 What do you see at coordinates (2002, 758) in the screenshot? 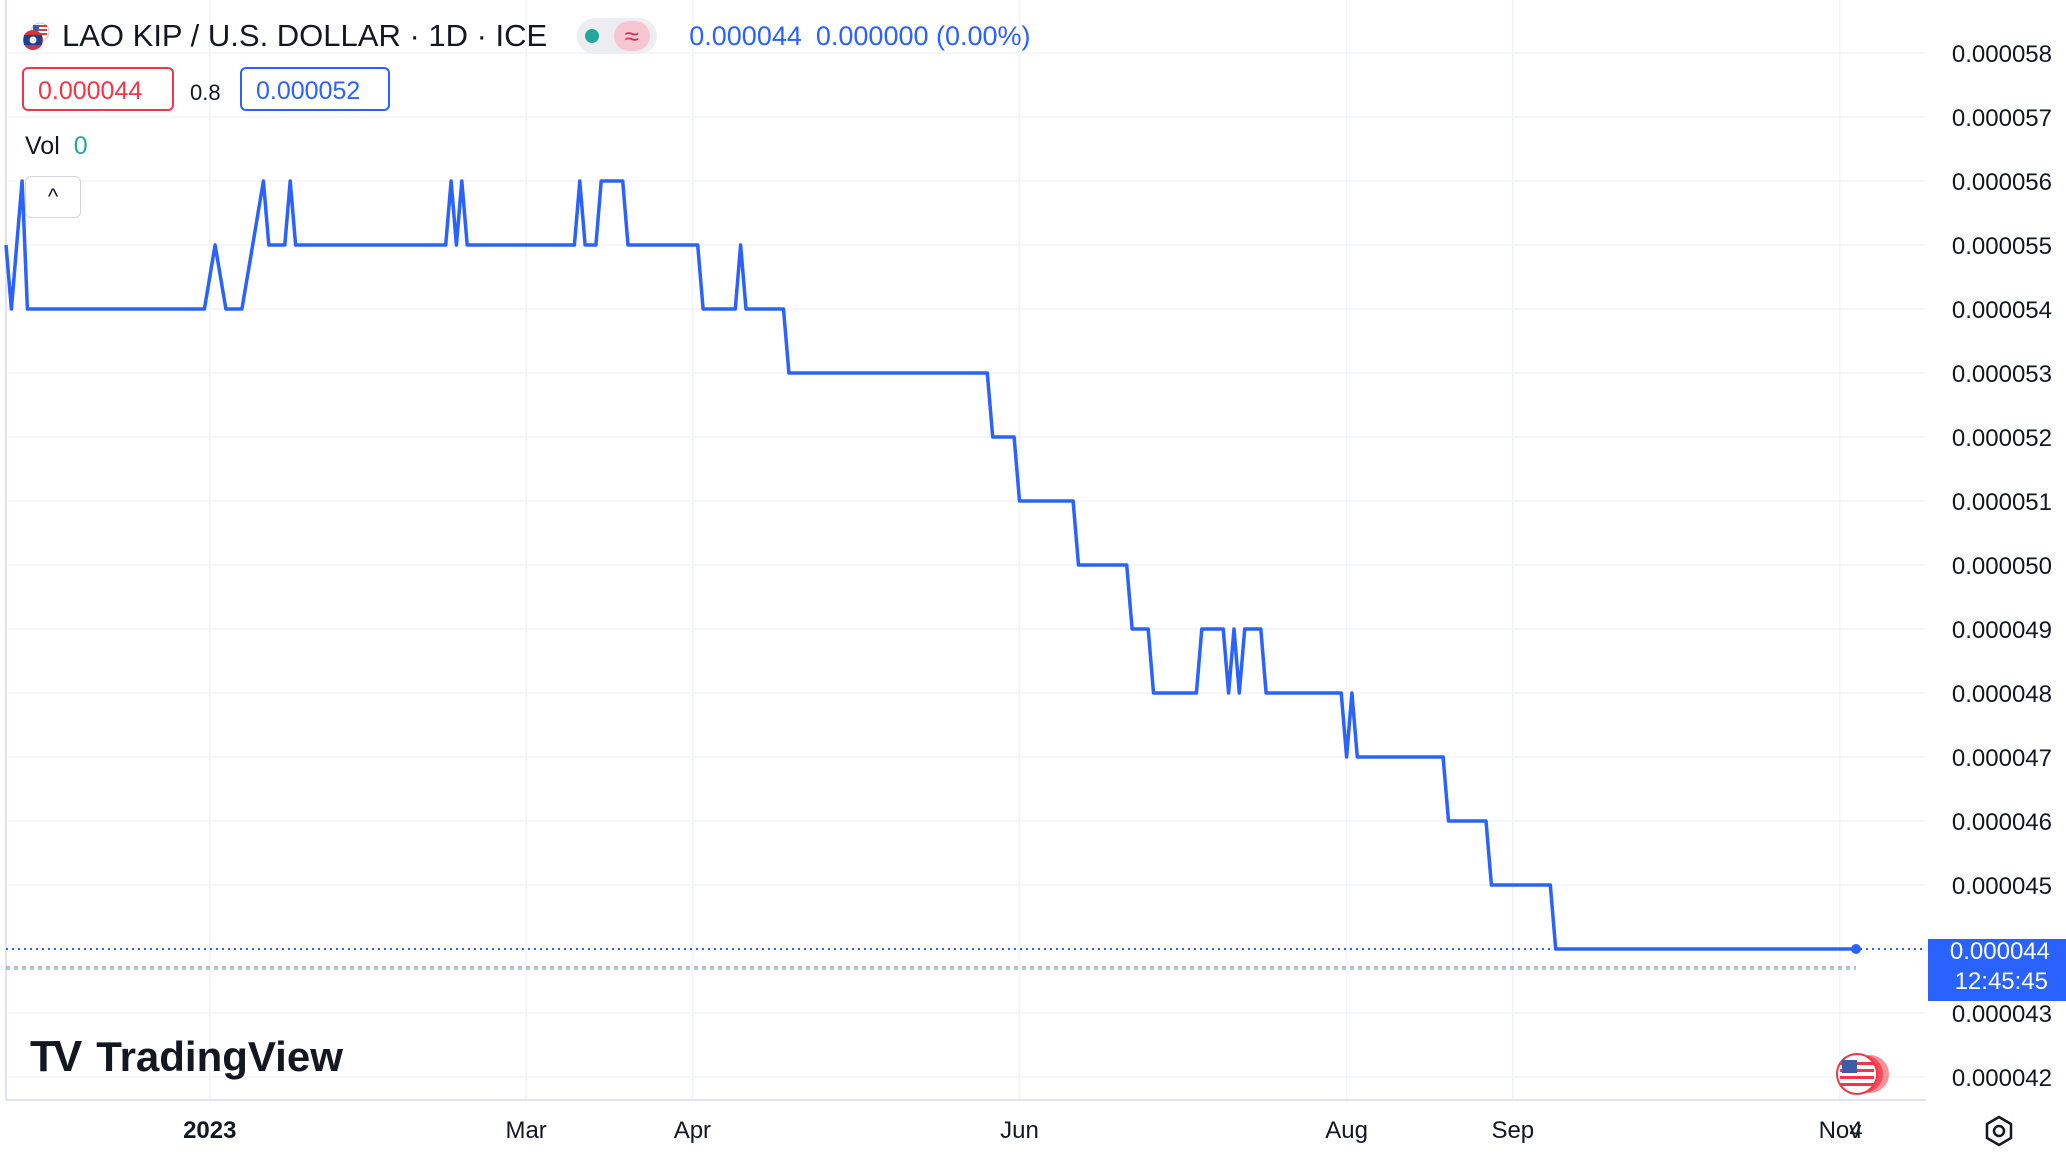
I see `price-tick-label: 0.000047` at bounding box center [2002, 758].